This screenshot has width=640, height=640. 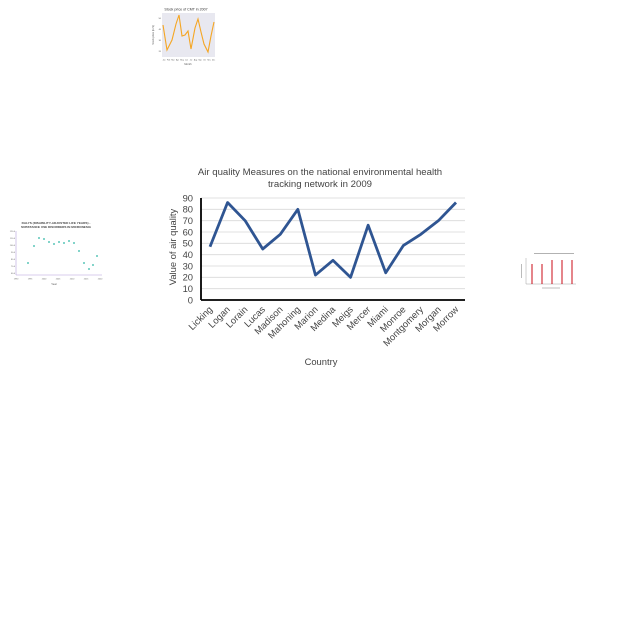 What do you see at coordinates (13, 239) in the screenshot?
I see `daly-thumb-y-tick: 110.0` at bounding box center [13, 239].